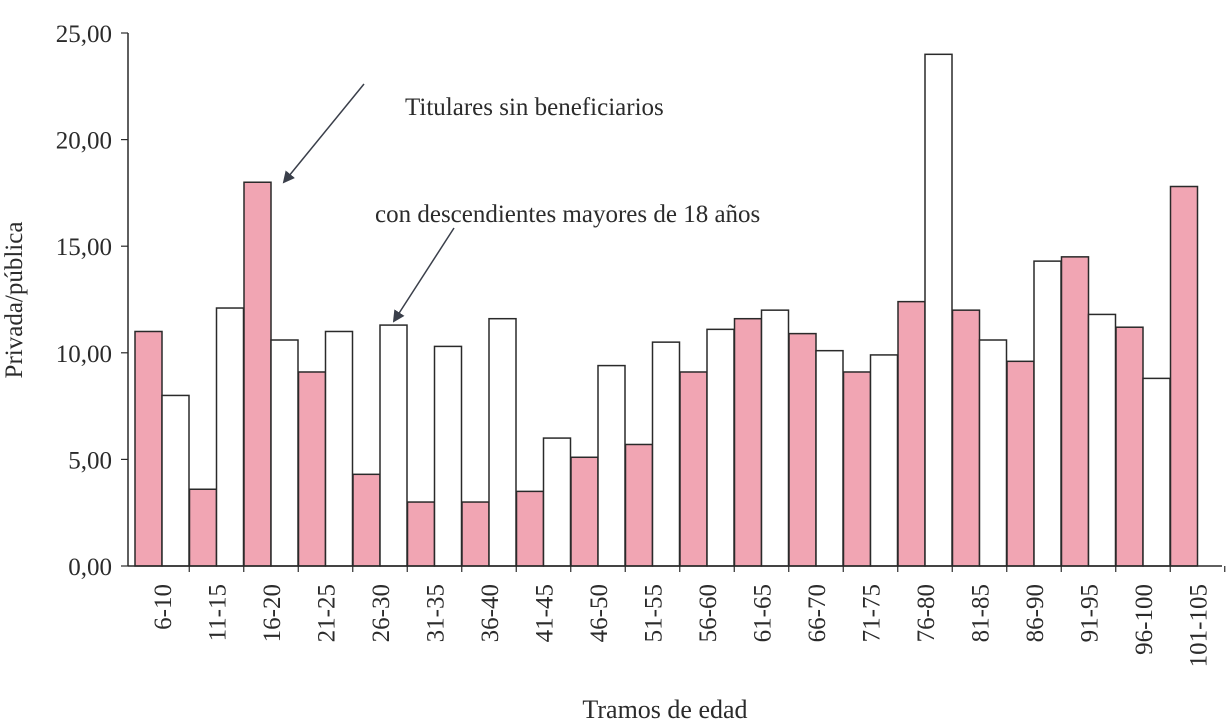 This screenshot has width=1226, height=720. What do you see at coordinates (1035, 613) in the screenshot?
I see `x-tick-label: 86-90` at bounding box center [1035, 613].